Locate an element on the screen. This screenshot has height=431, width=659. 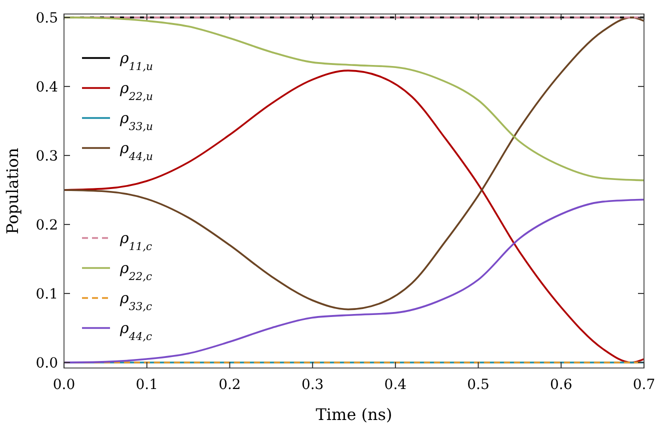
legend-label: ρ$_{11,c}$ is located at coordinates (135, 240).